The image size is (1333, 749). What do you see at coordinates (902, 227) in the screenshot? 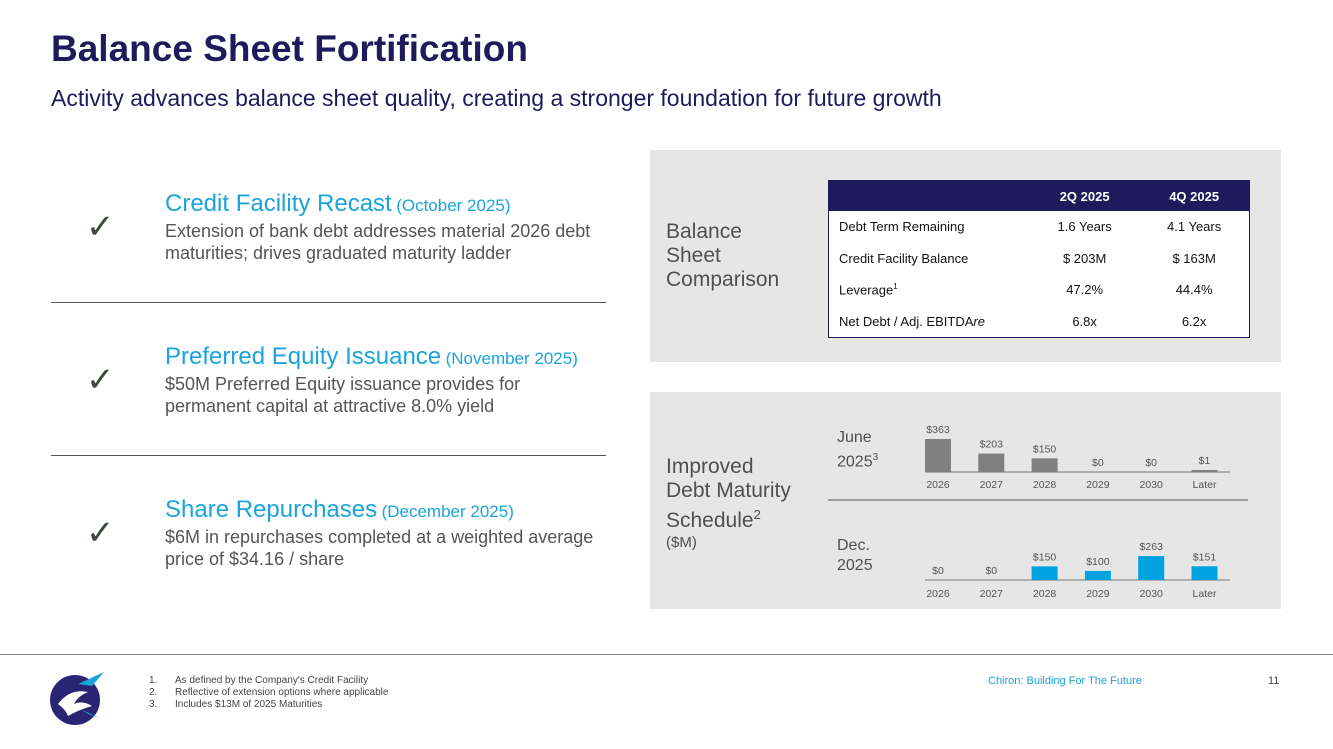
I see `row-label: Debt Term Remaining` at bounding box center [902, 227].